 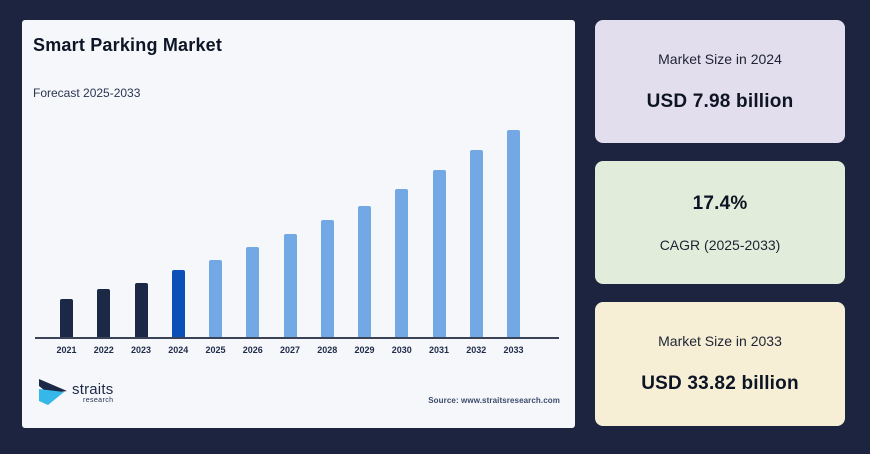 What do you see at coordinates (252, 350) in the screenshot?
I see `x-tick-2026: 2026` at bounding box center [252, 350].